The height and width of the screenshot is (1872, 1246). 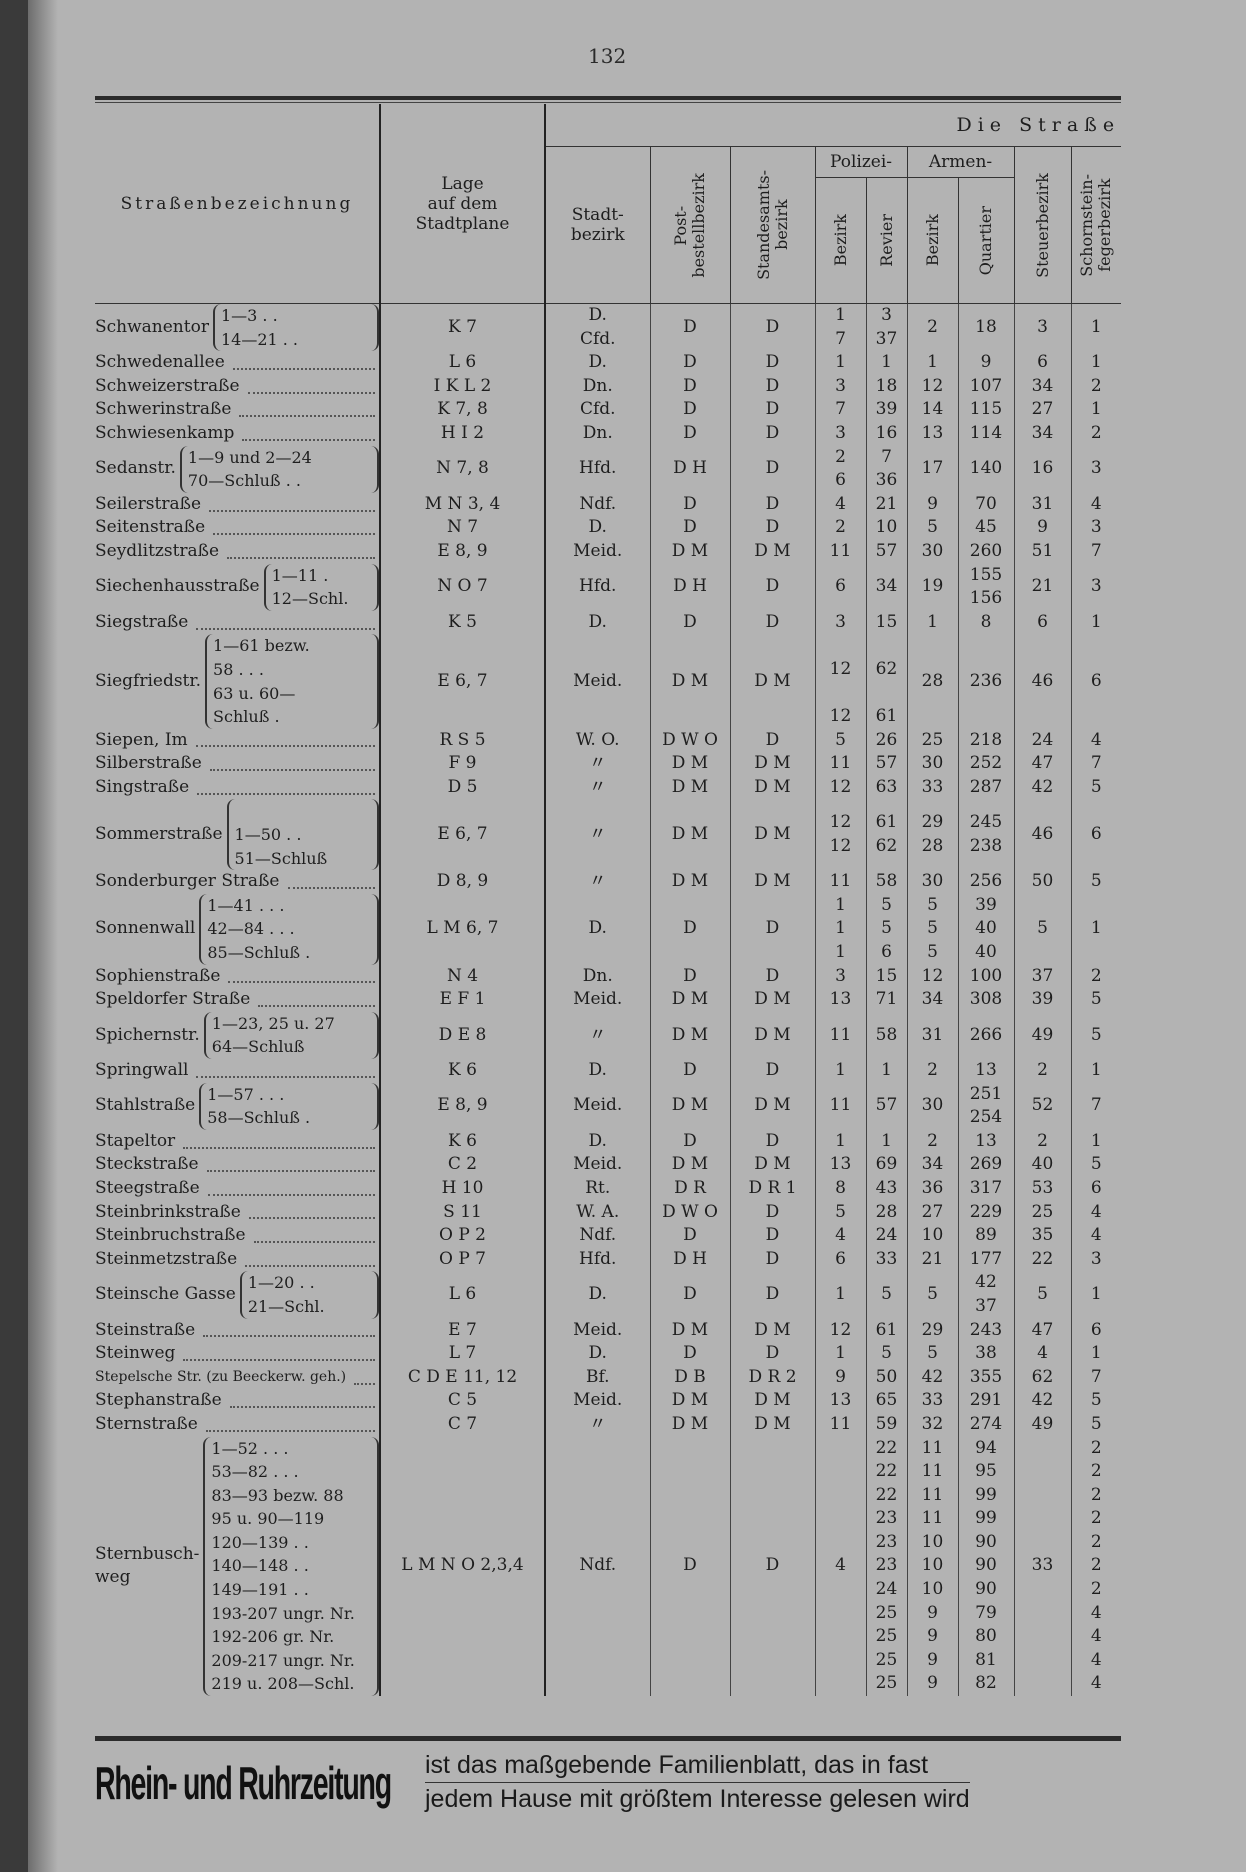 I want to click on steuerbezirk-cell: 62, so click(x=1042, y=1377).